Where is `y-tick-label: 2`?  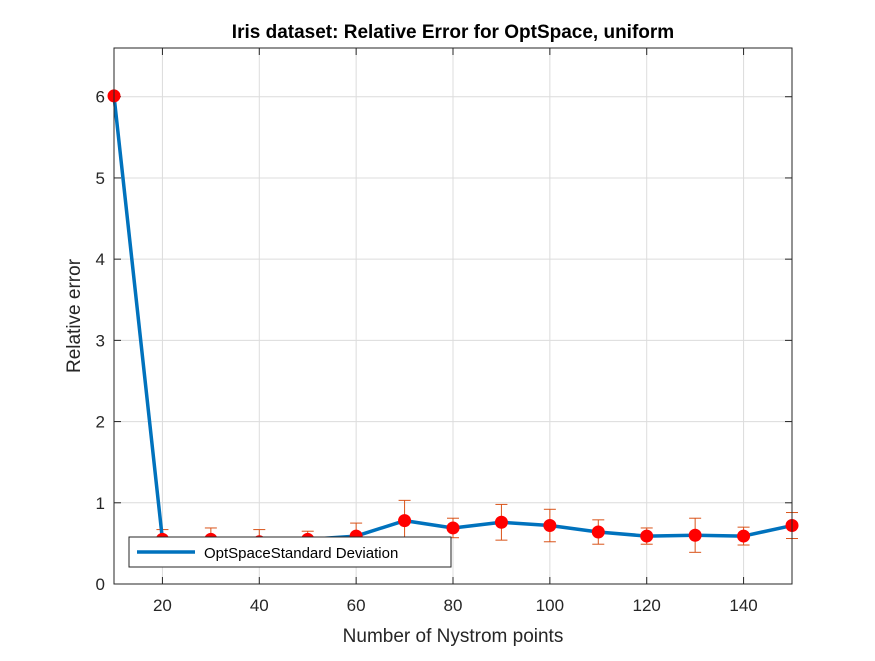
y-tick-label: 2 is located at coordinates (100, 422).